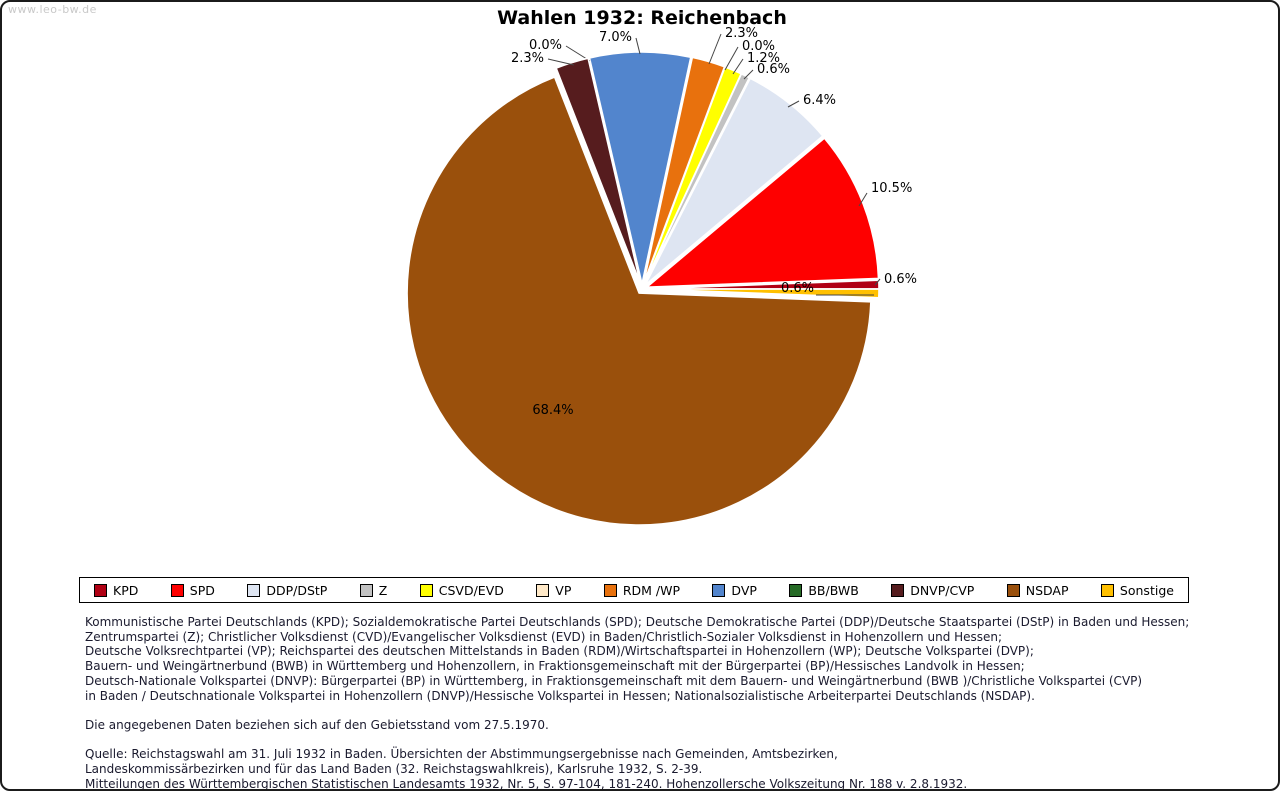  Describe the element at coordinates (177, 590) in the screenshot. I see `legend-swatch-spd` at that location.